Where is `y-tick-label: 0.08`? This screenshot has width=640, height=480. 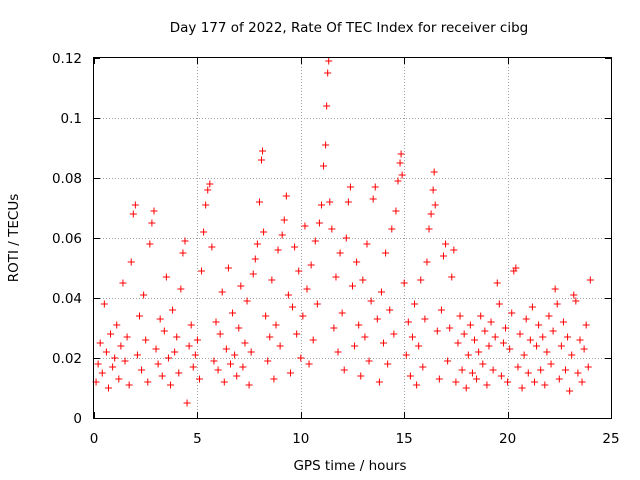
y-tick-label: 0.08 is located at coordinates (67, 179).